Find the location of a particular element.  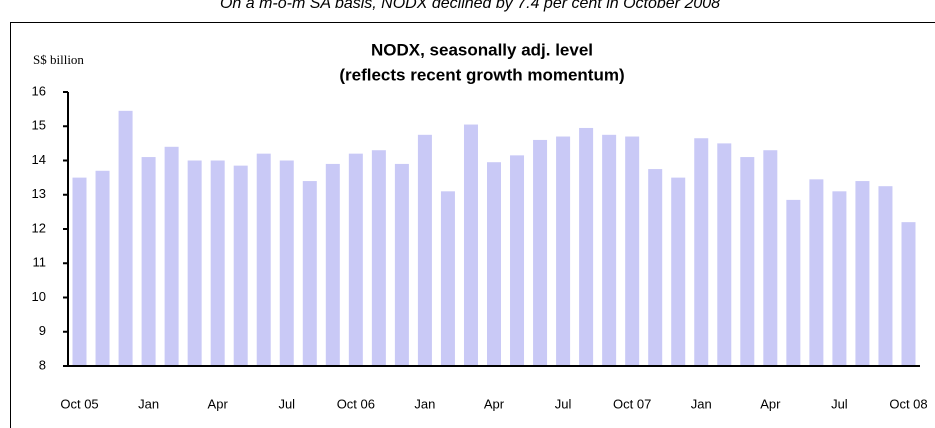

chart-title: (reflects recent growth momentum) is located at coordinates (481, 74).